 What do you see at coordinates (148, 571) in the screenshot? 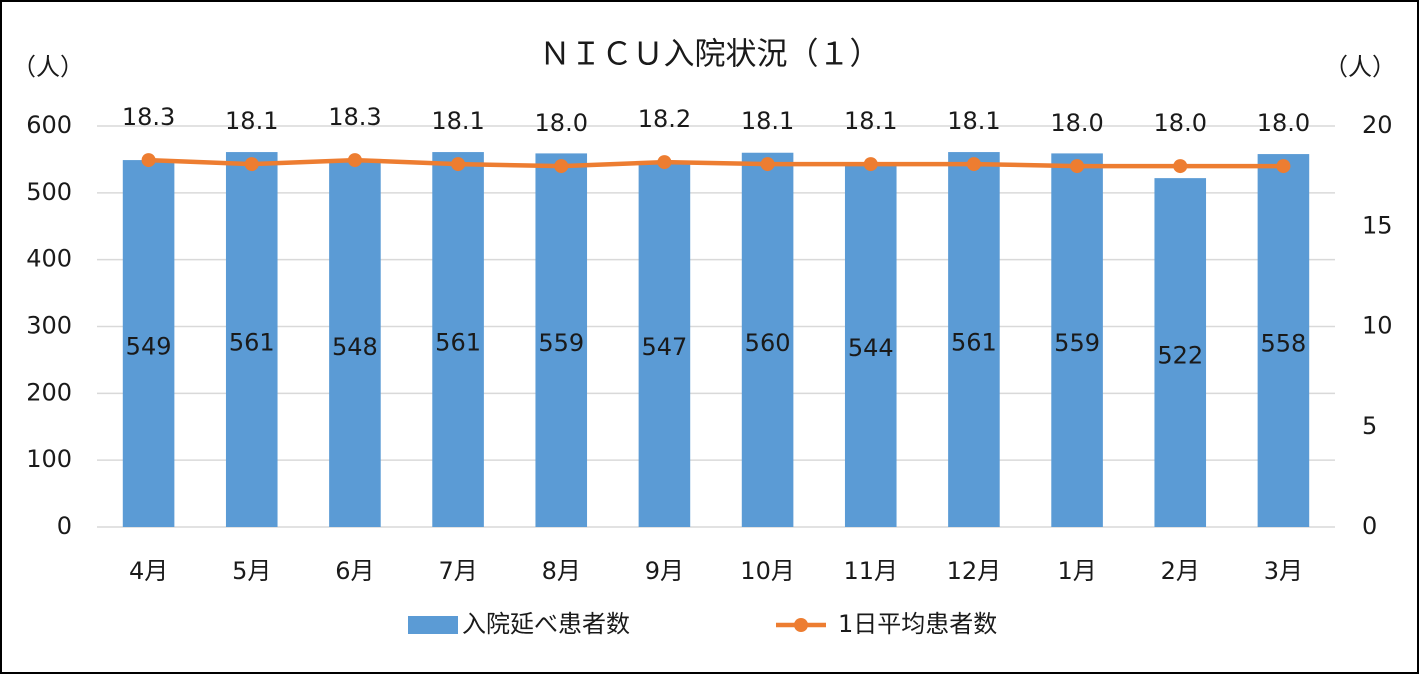
I see `x-tick-label: 4月` at bounding box center [148, 571].